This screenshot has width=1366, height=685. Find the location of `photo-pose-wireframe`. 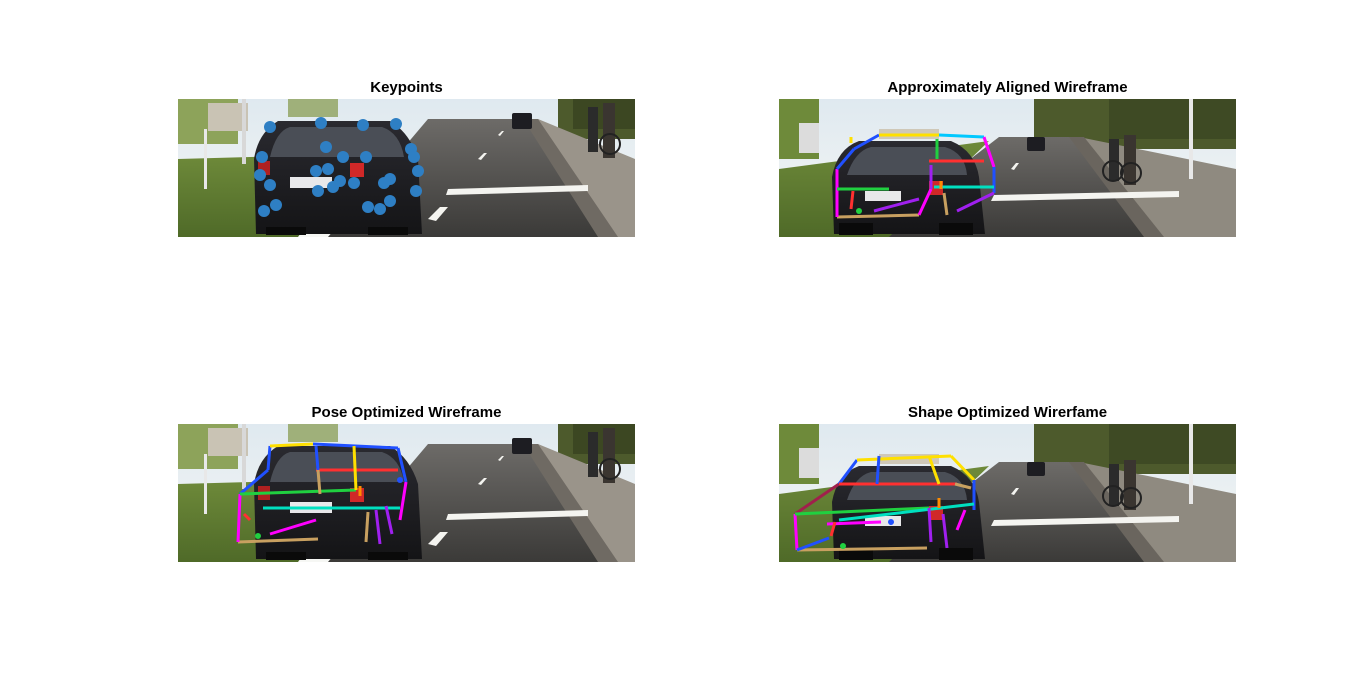

photo-pose-wireframe is located at coordinates (406, 493).